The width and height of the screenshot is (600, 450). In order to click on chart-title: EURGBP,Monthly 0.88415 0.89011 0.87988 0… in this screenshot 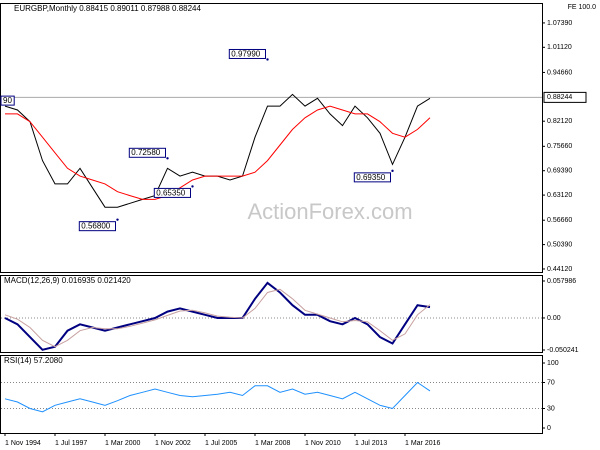, I will do `click(108, 8)`.